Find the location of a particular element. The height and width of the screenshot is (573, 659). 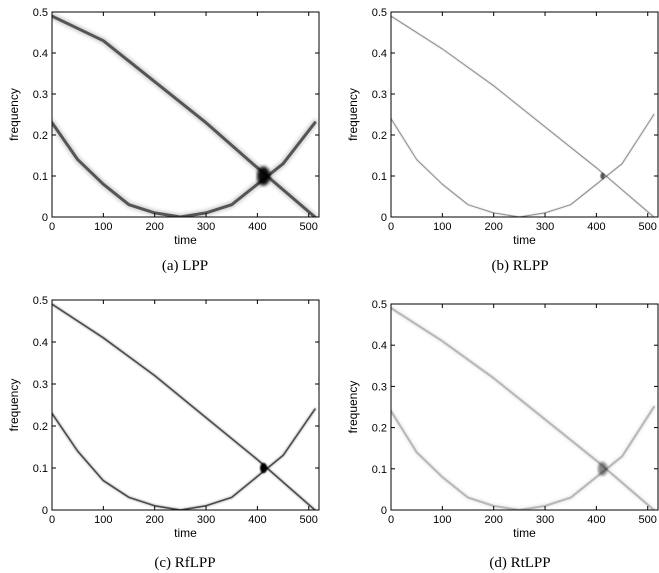

panel-caption: (b) RLPP is located at coordinates (519, 266).